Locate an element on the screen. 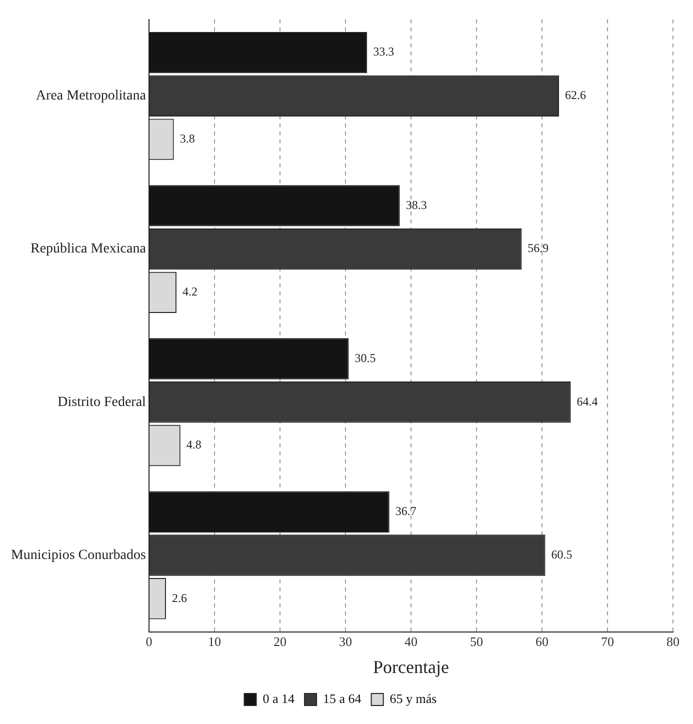  x-tick-label: 70 is located at coordinates (607, 642).